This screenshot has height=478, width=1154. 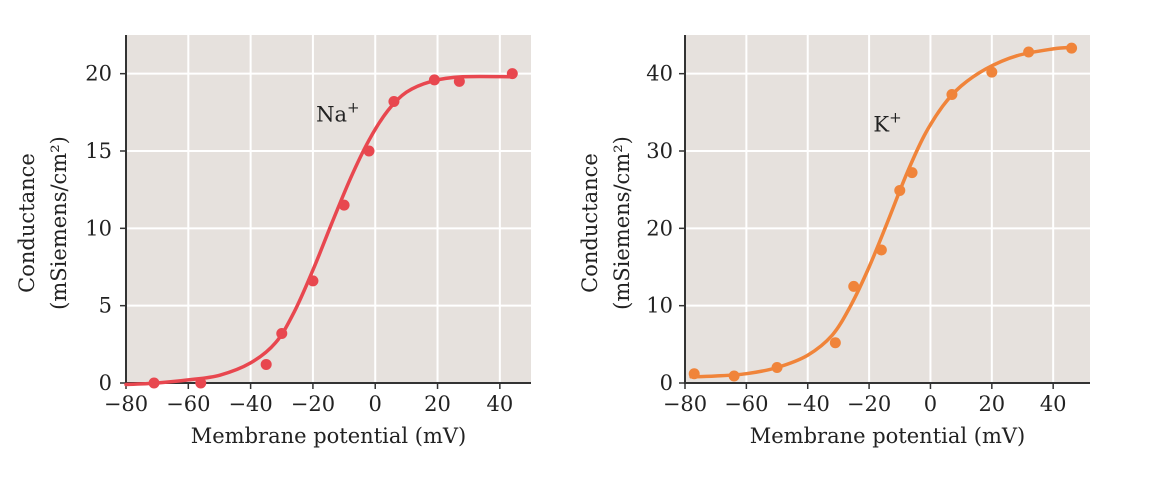 What do you see at coordinates (659, 74) in the screenshot?
I see `y-tick-label: 40` at bounding box center [659, 74].